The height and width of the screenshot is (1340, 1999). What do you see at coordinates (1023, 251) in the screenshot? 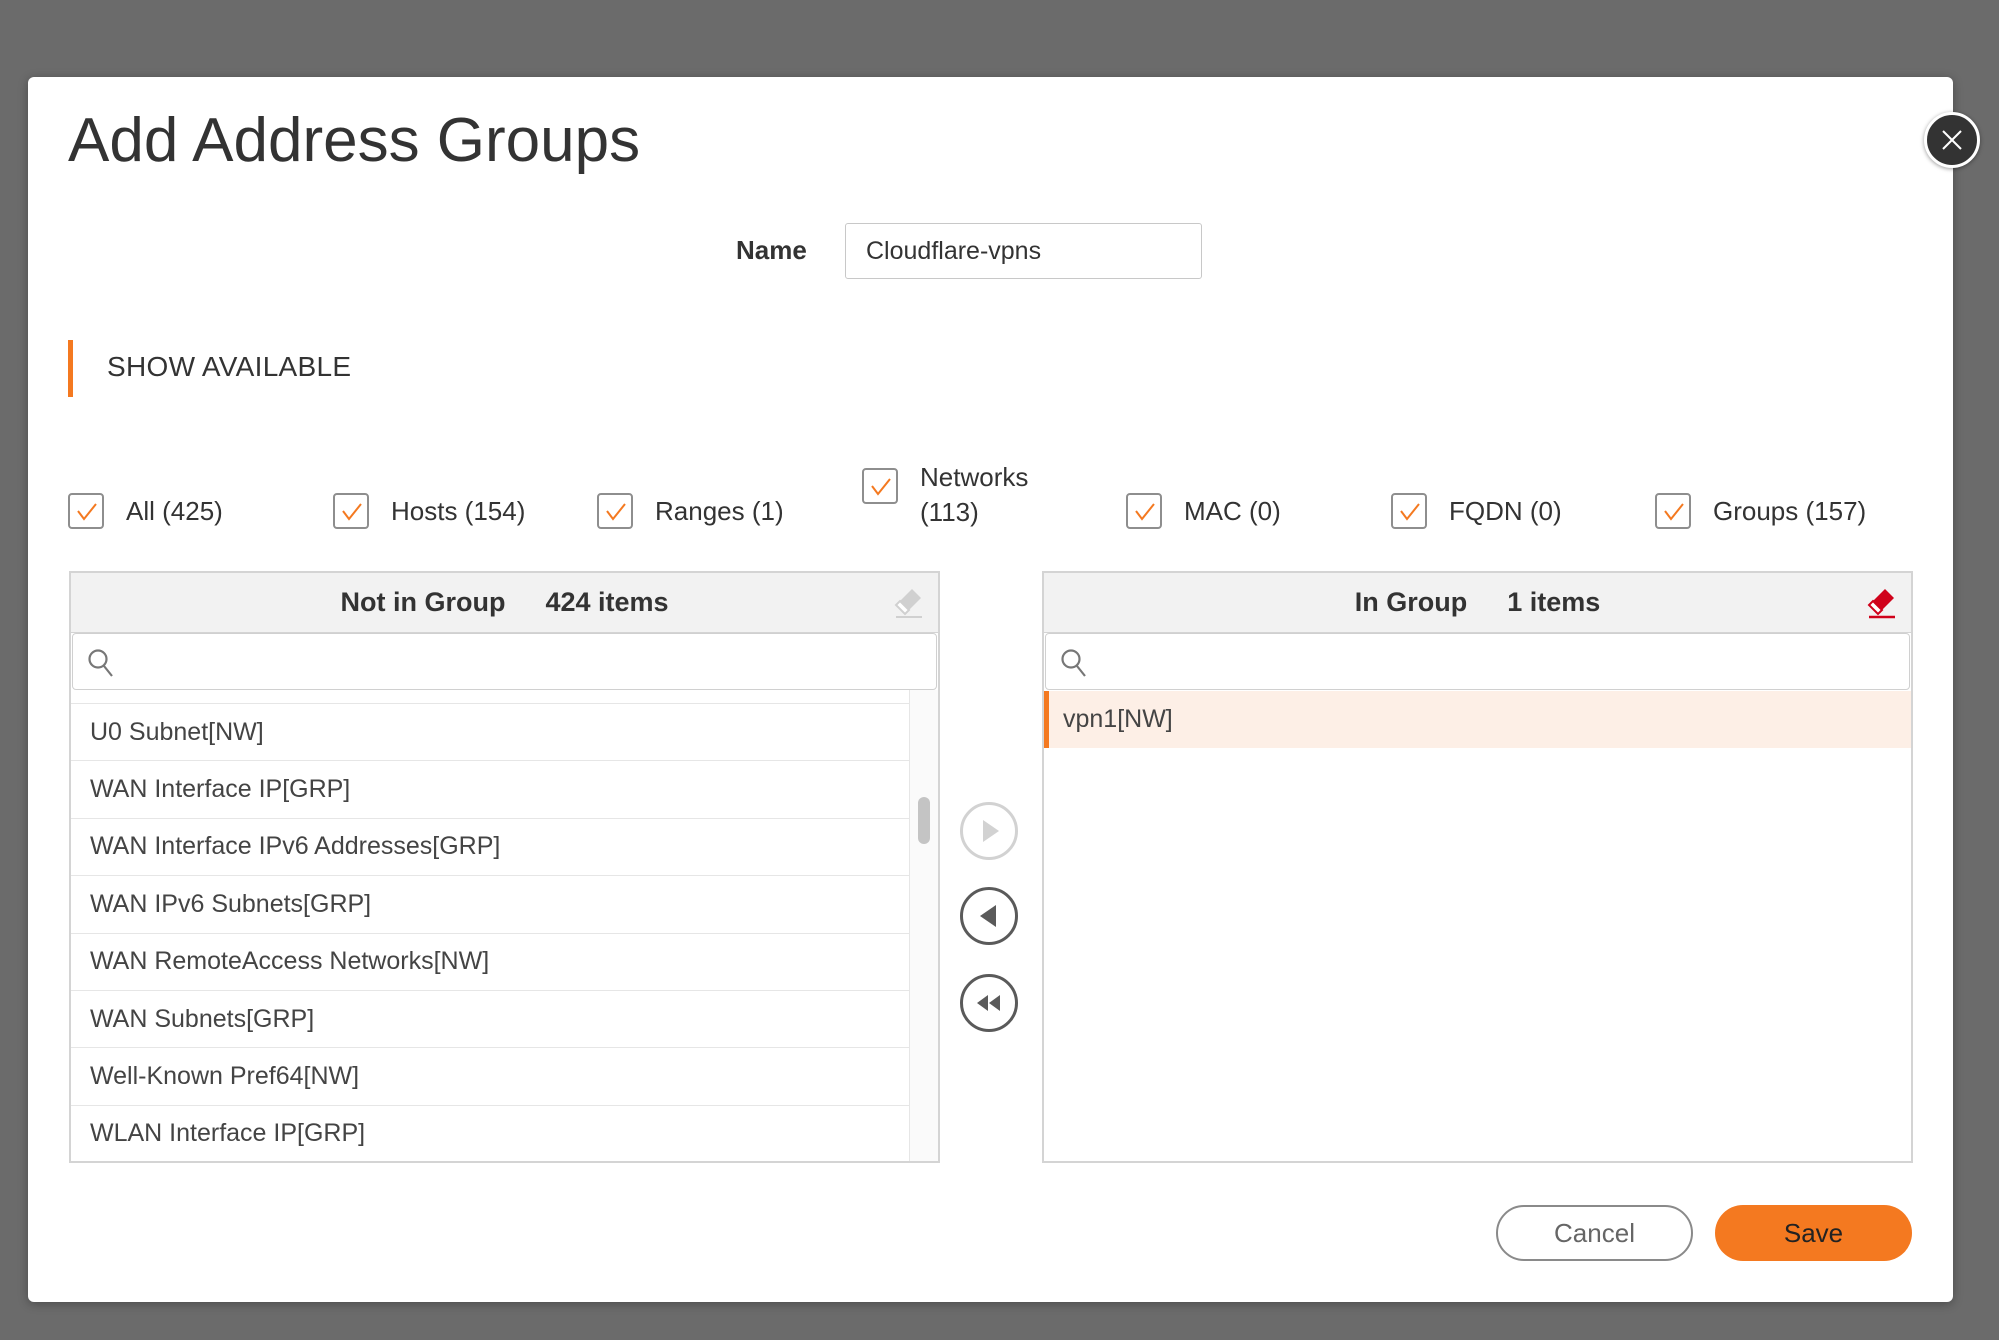
I see `name-input` at bounding box center [1023, 251].